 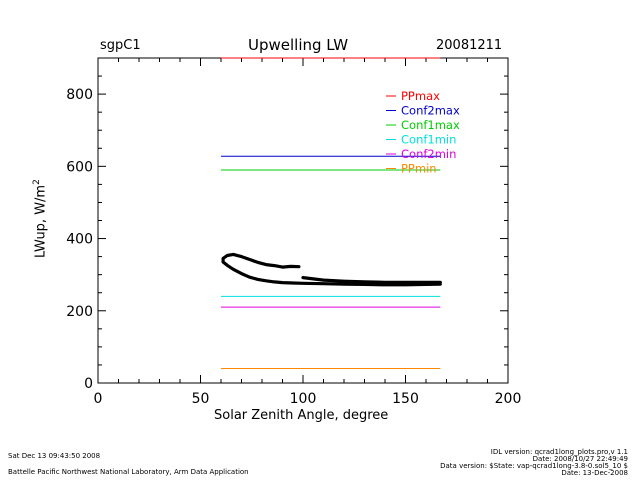 I want to click on y-axis-label-text: LWup, W/m, so click(x=41, y=221).